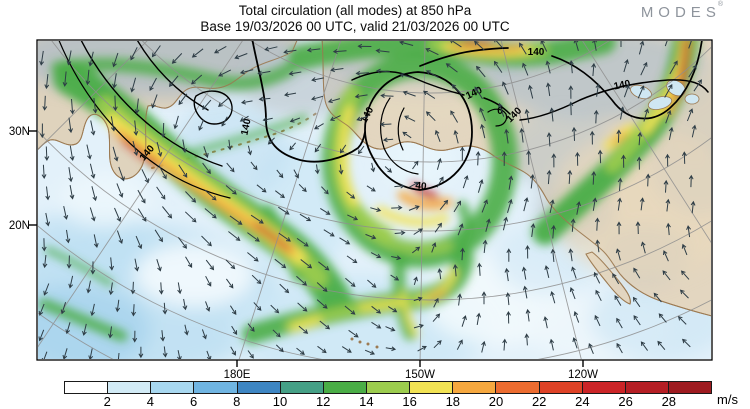 The height and width of the screenshot is (409, 750). Describe the element at coordinates (150, 401) in the screenshot. I see `colorbar-tick-label: 4` at that location.